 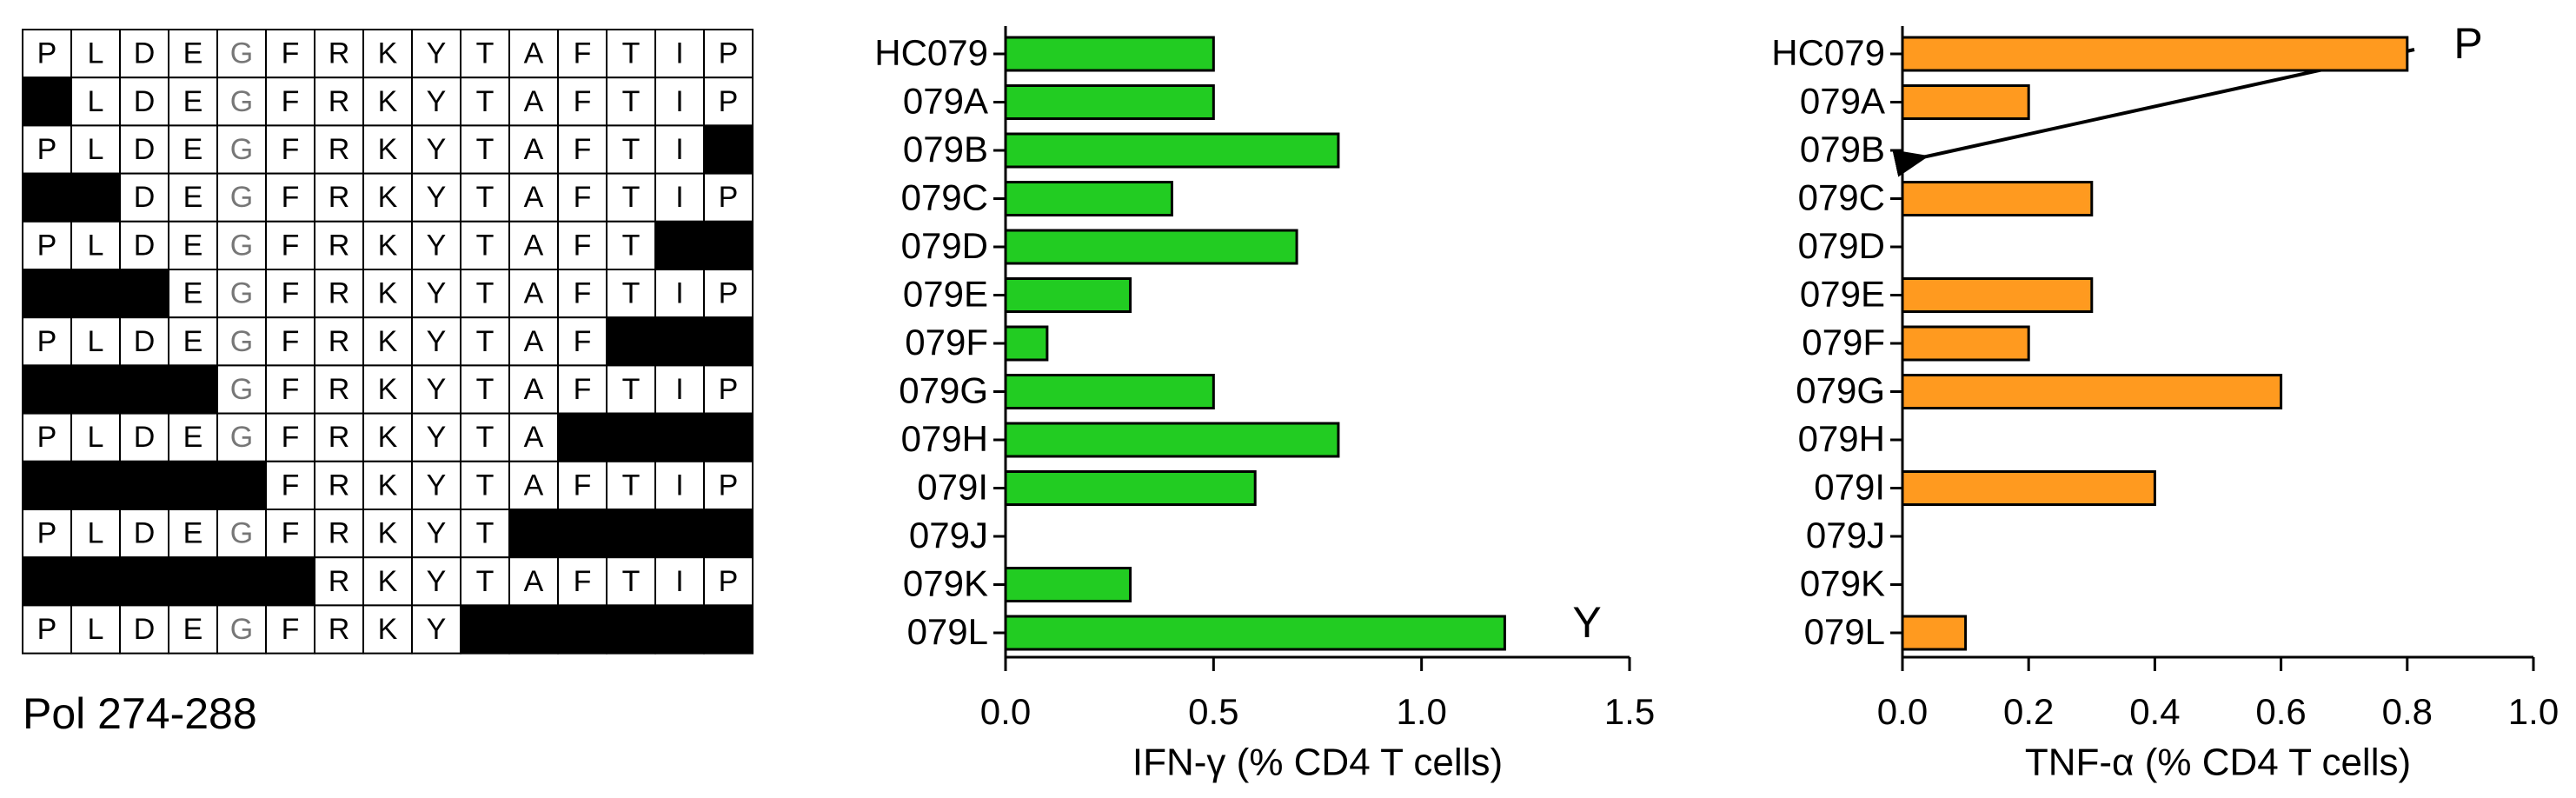 What do you see at coordinates (944, 197) in the screenshot?
I see `y-tick-label: 079C` at bounding box center [944, 197].